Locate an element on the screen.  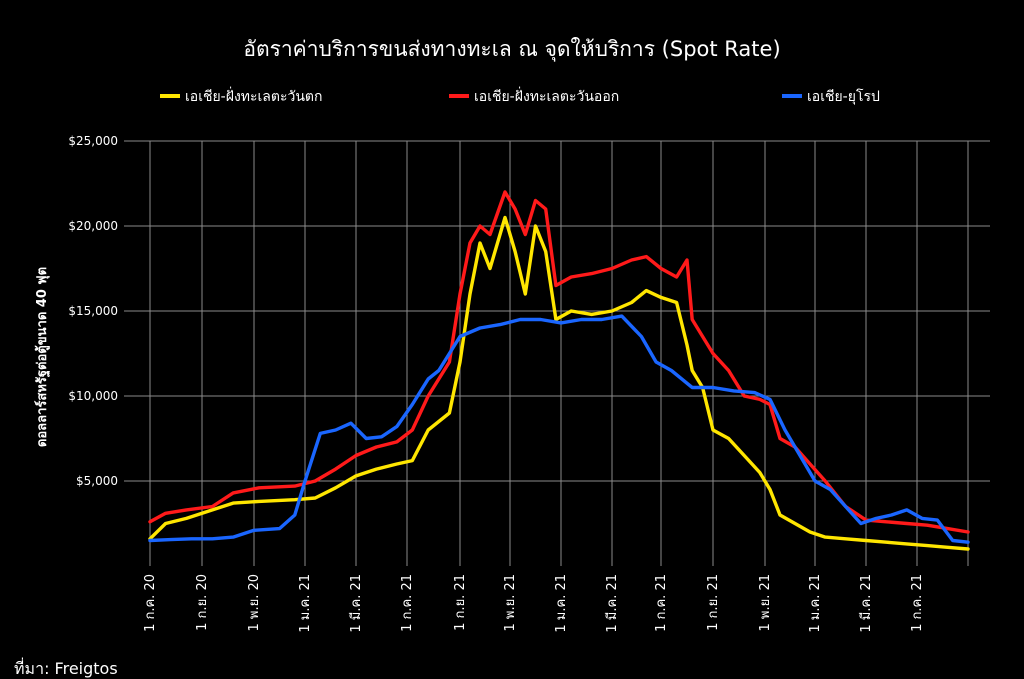
y-tick-labels: $5,000 $10,000 $15,000 $20,000 $25,000 is located at coordinates (93, 311).